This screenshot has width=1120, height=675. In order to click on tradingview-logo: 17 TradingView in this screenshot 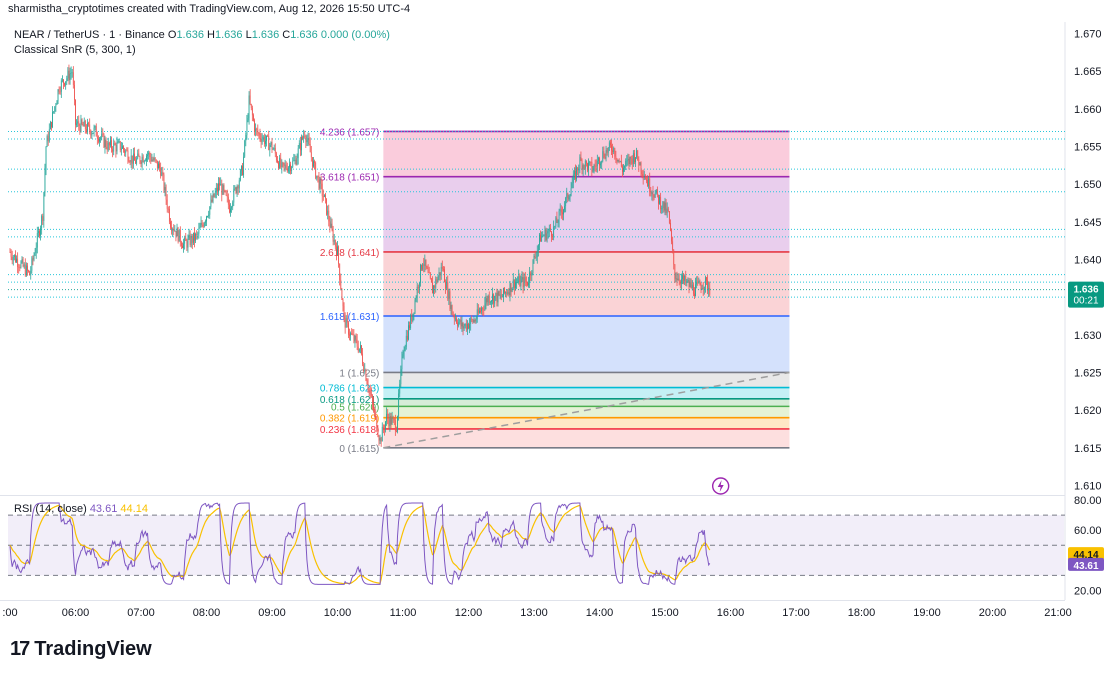, I will do `click(81, 649)`.